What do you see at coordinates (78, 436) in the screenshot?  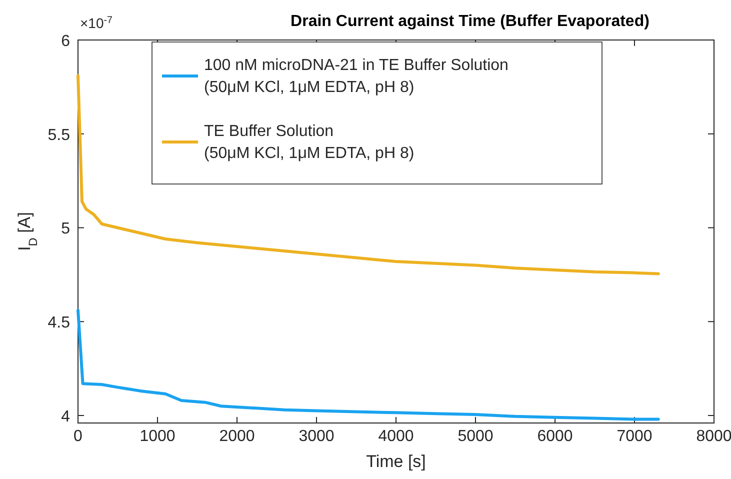 I see `x-tick-label: 0` at bounding box center [78, 436].